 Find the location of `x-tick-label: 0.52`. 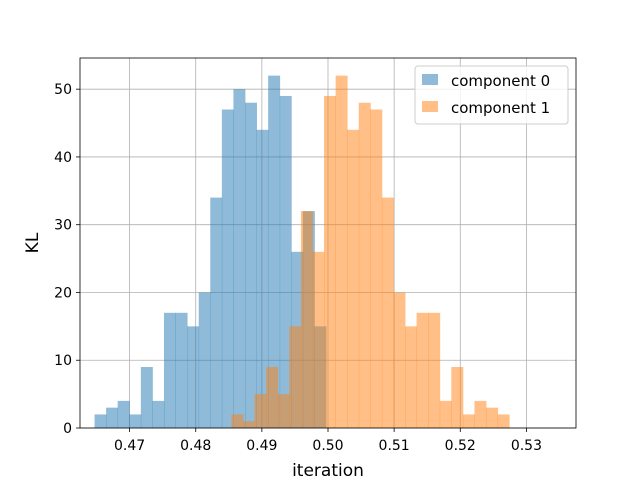

x-tick-label: 0.52 is located at coordinates (460, 446).